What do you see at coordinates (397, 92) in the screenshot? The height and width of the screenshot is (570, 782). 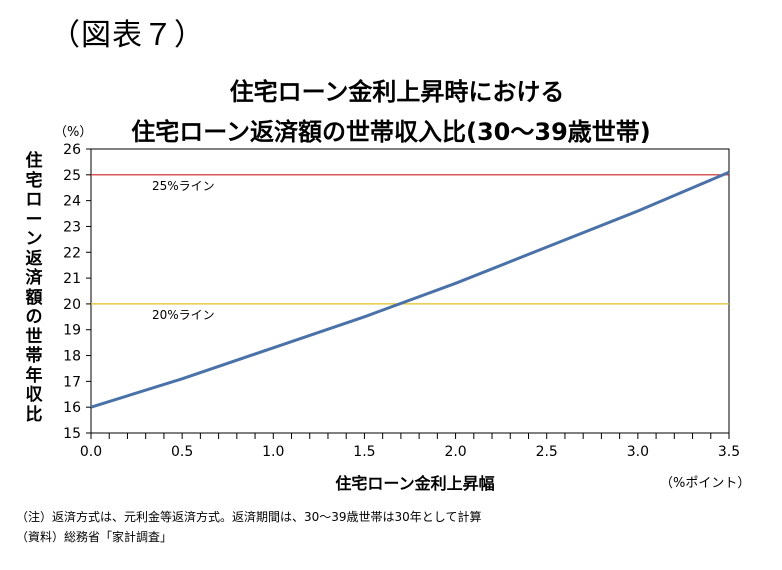 I see `chart-title-line1: 住宅ローン金利上昇時における` at bounding box center [397, 92].